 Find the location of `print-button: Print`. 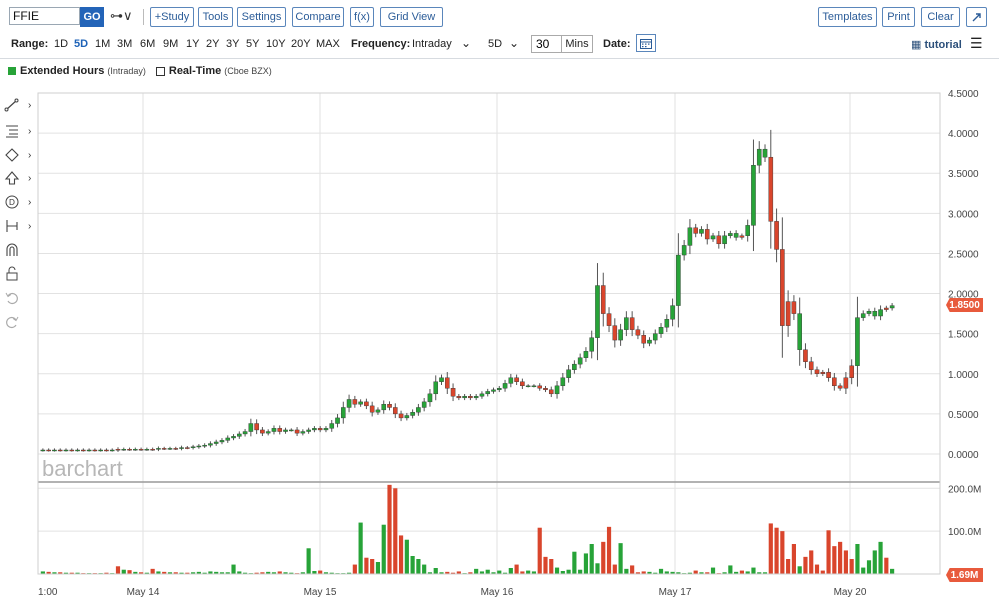

print-button: Print is located at coordinates (898, 17).